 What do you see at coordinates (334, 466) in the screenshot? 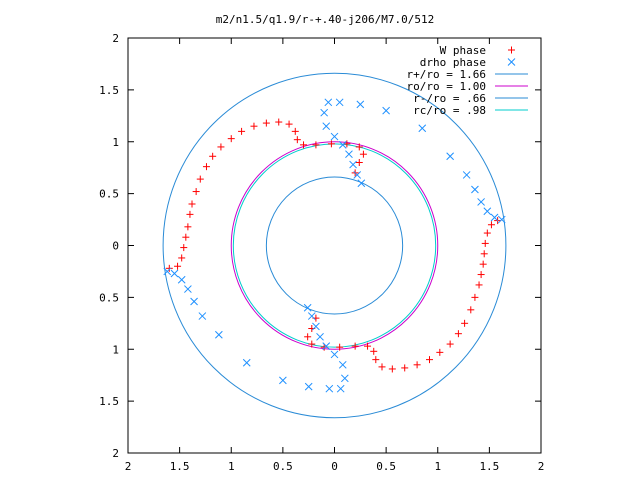
I see `x-tick-label: 0` at bounding box center [334, 466].